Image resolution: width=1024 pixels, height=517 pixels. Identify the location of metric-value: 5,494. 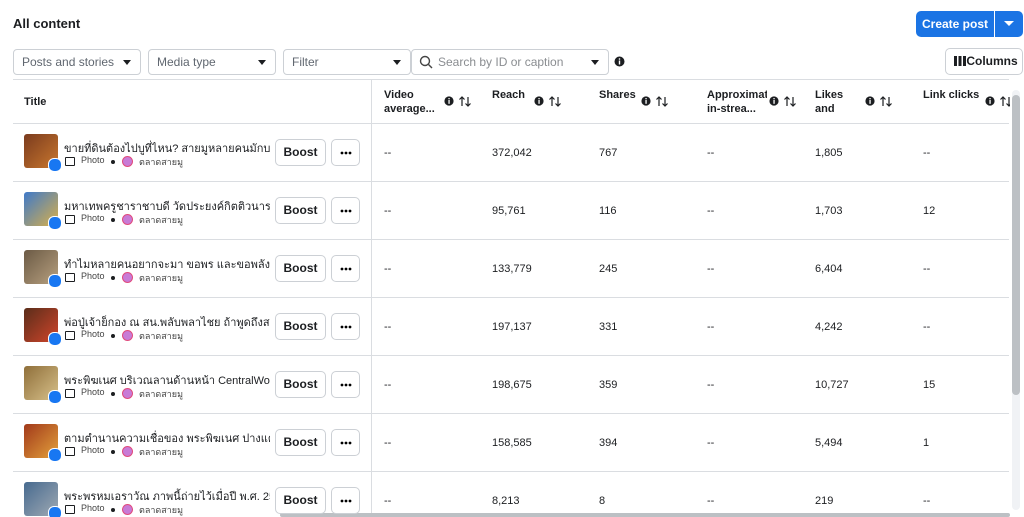
(829, 443).